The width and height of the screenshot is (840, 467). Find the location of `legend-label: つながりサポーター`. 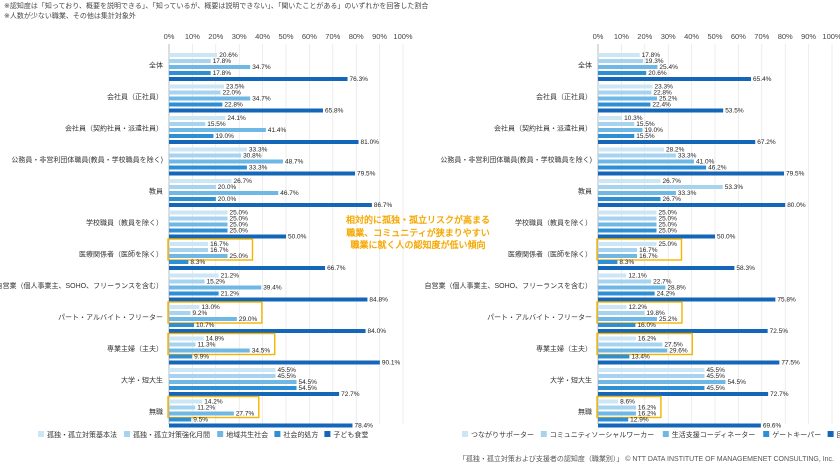

legend-label: つながりサポーター is located at coordinates (502, 434).